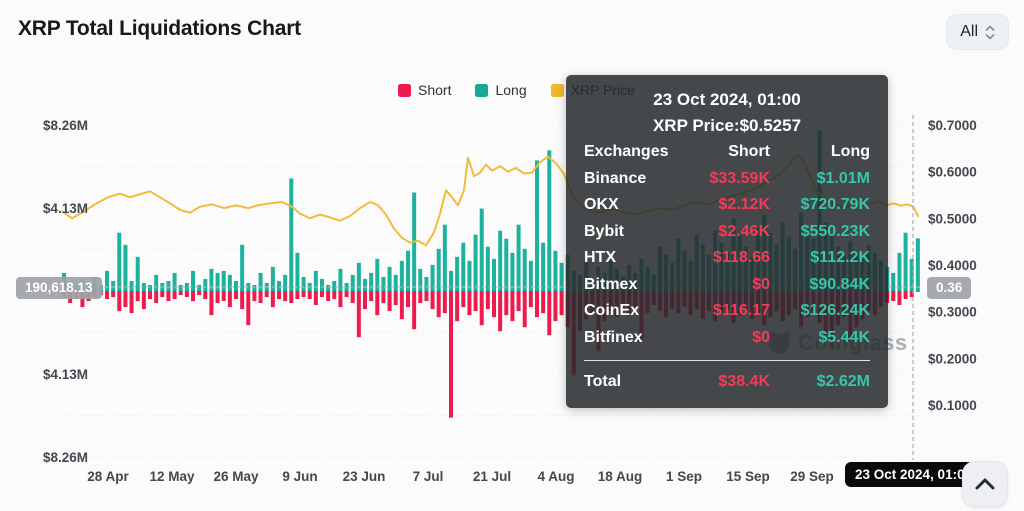 This screenshot has width=1024, height=511. What do you see at coordinates (977, 32) in the screenshot?
I see `time-range-selector: All` at bounding box center [977, 32].